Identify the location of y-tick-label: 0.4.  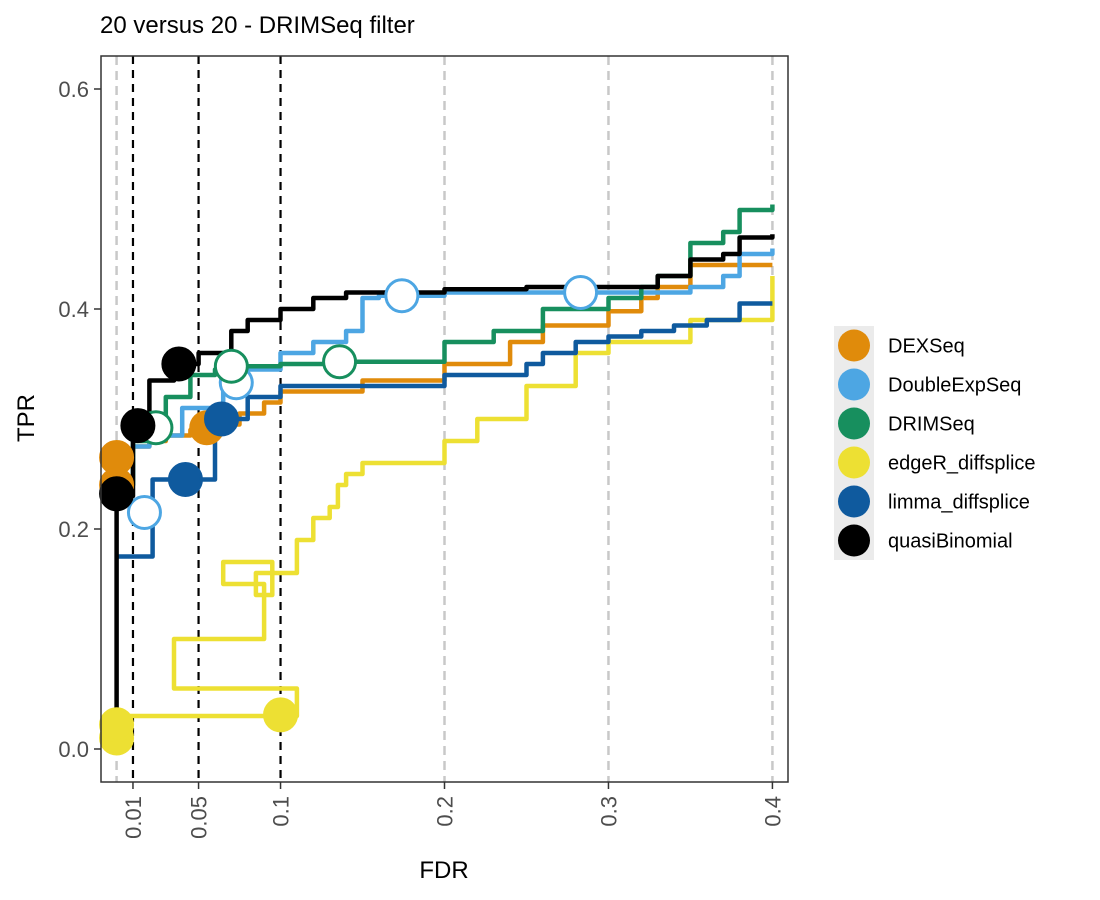
(73, 309).